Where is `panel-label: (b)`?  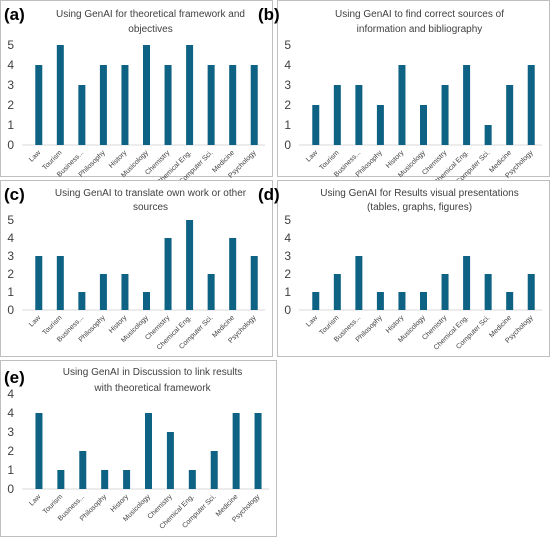
panel-label: (b) is located at coordinates (269, 14).